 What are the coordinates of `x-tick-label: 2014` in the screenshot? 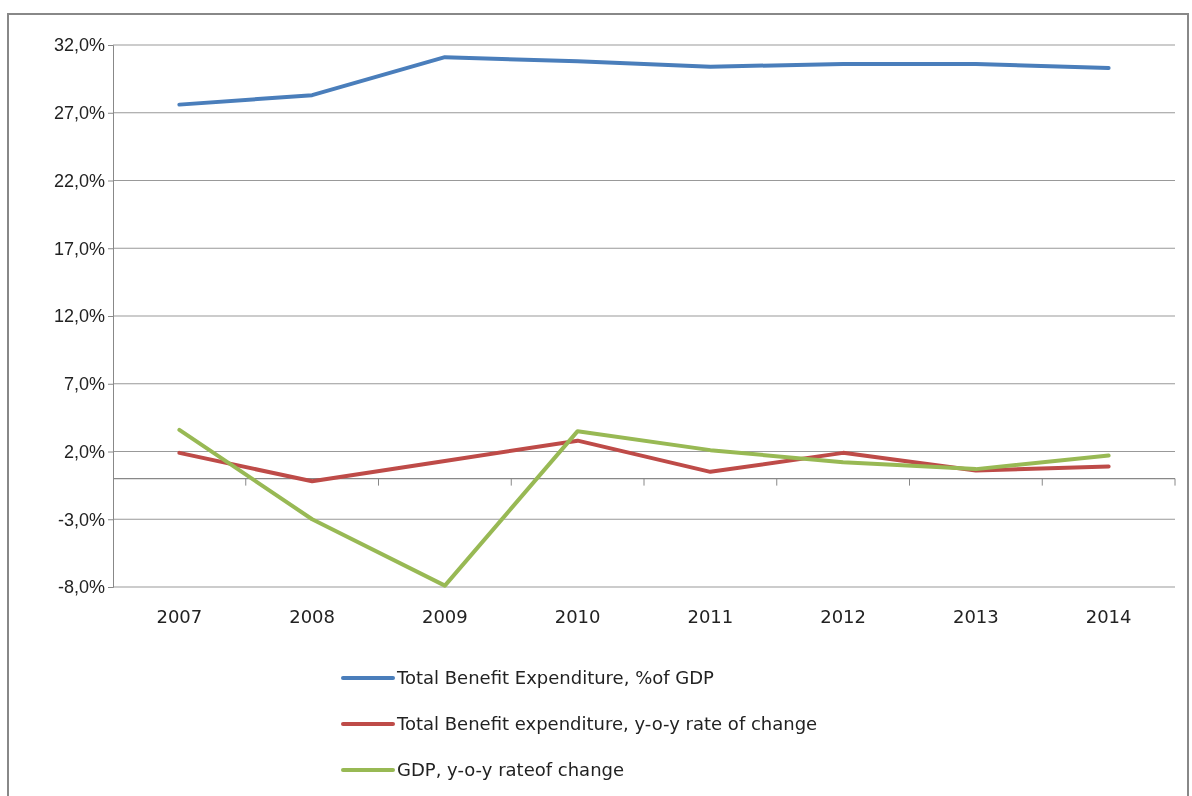 It's located at (1108, 616).